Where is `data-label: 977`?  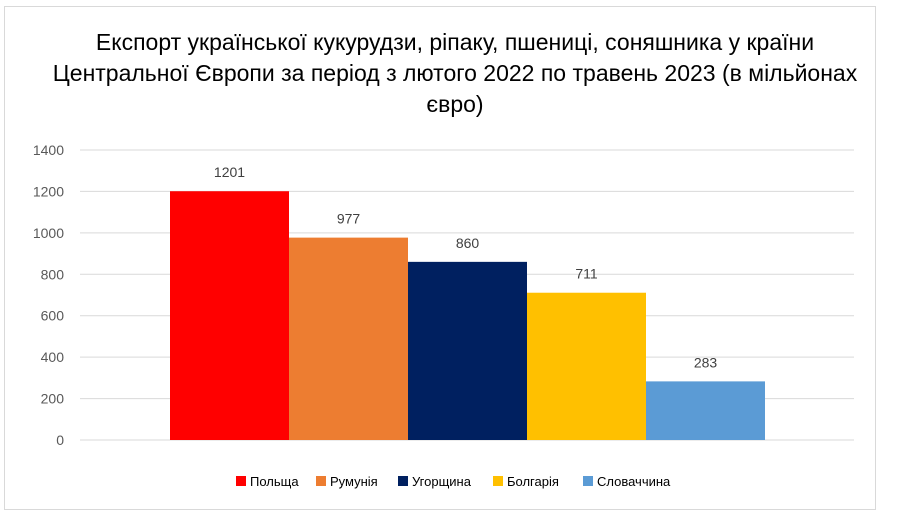 data-label: 977 is located at coordinates (349, 219).